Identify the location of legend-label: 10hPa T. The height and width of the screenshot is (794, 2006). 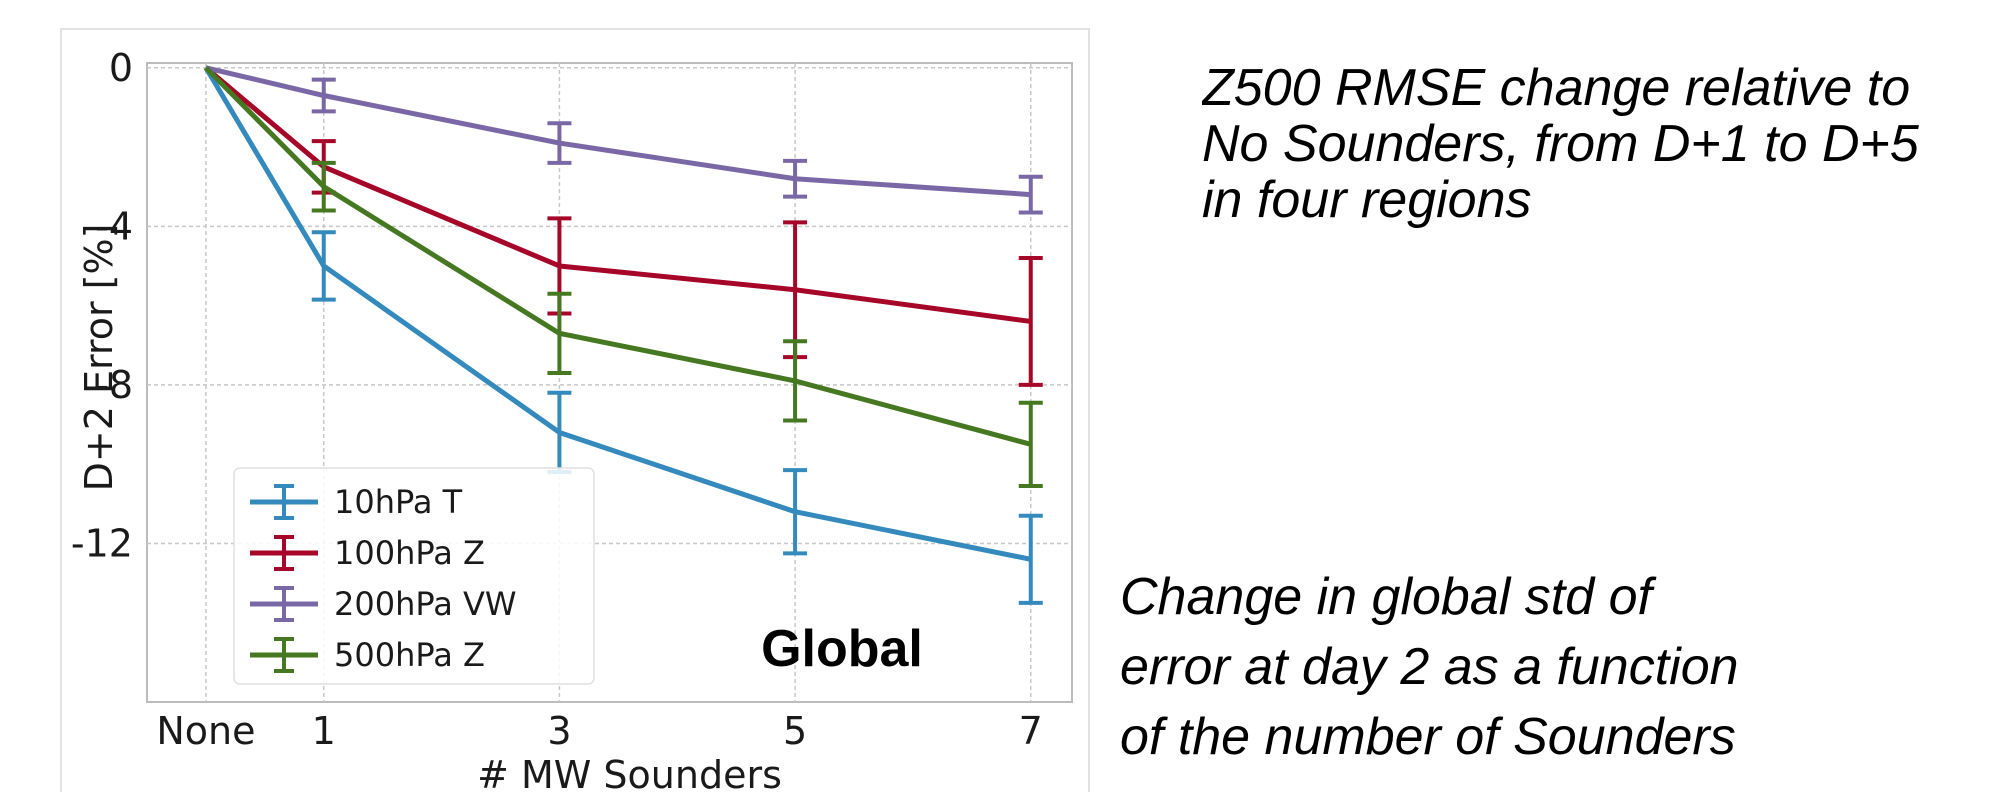
(398, 502).